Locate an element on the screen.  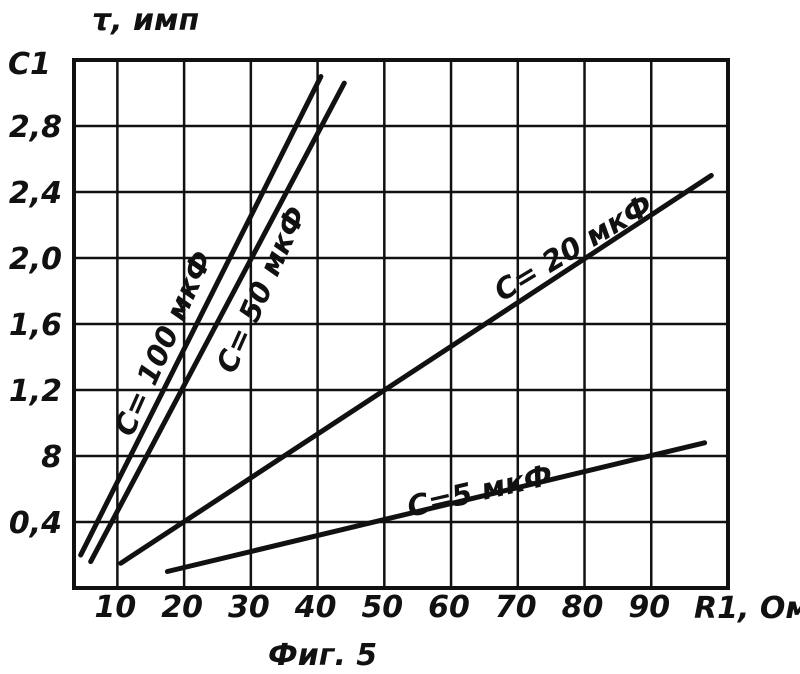
x-tick-label: 50 is located at coordinates (382, 607).